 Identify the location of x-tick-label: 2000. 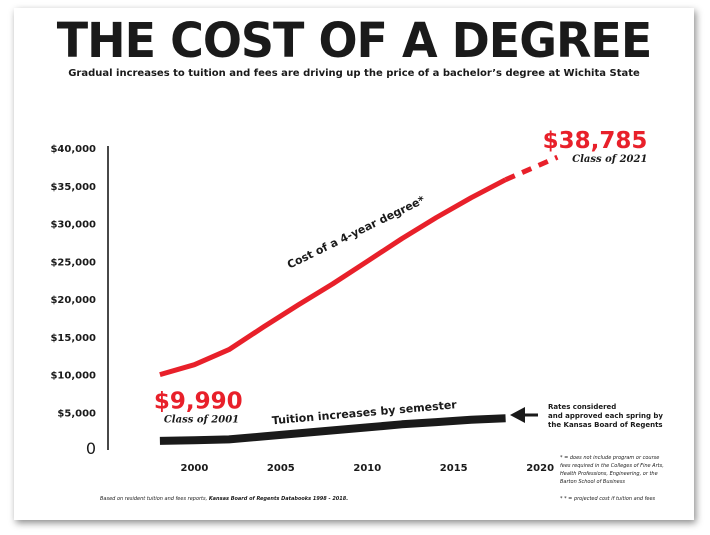
(195, 468).